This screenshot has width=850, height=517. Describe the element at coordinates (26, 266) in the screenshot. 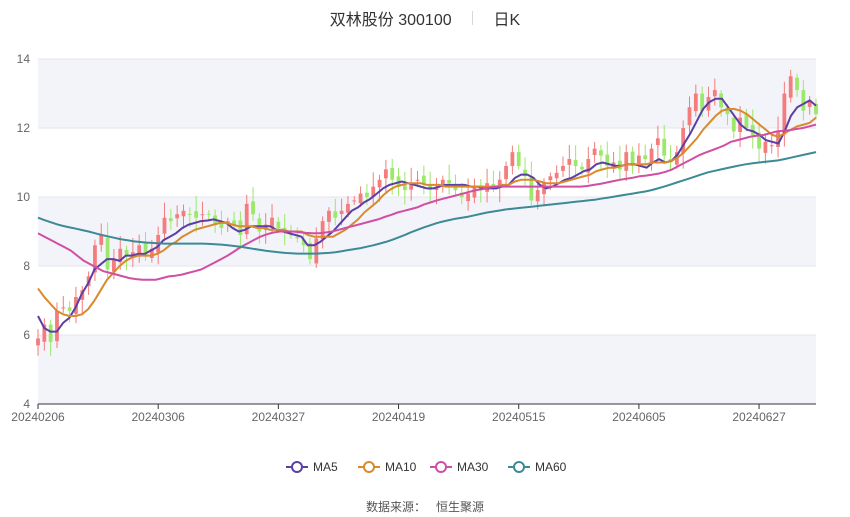

I see `y-tick-label: 8` at that location.